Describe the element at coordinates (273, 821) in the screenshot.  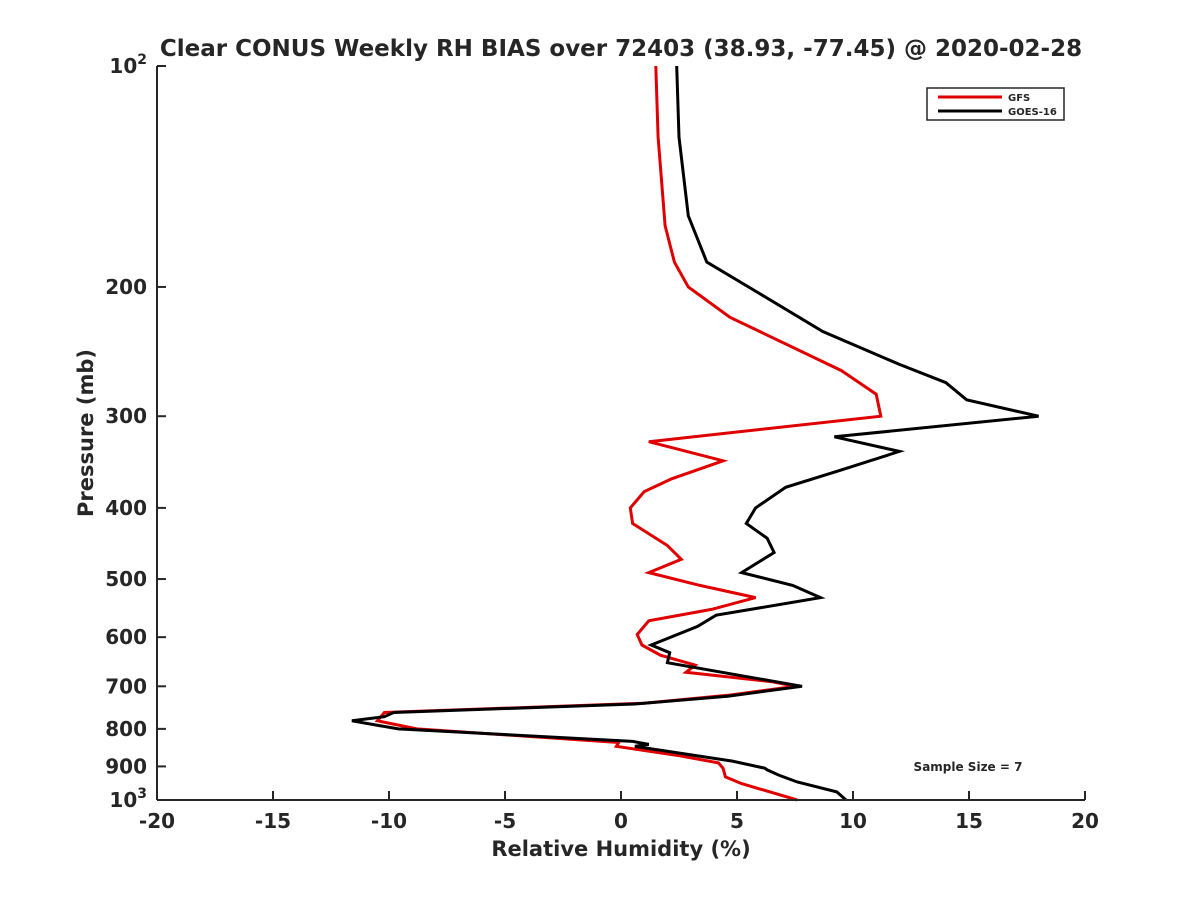
I see `x-tick-label: -15` at that location.